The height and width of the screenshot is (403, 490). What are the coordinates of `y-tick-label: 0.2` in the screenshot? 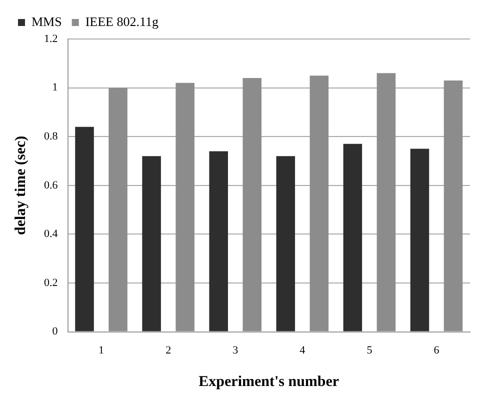 It's located at (51, 282).